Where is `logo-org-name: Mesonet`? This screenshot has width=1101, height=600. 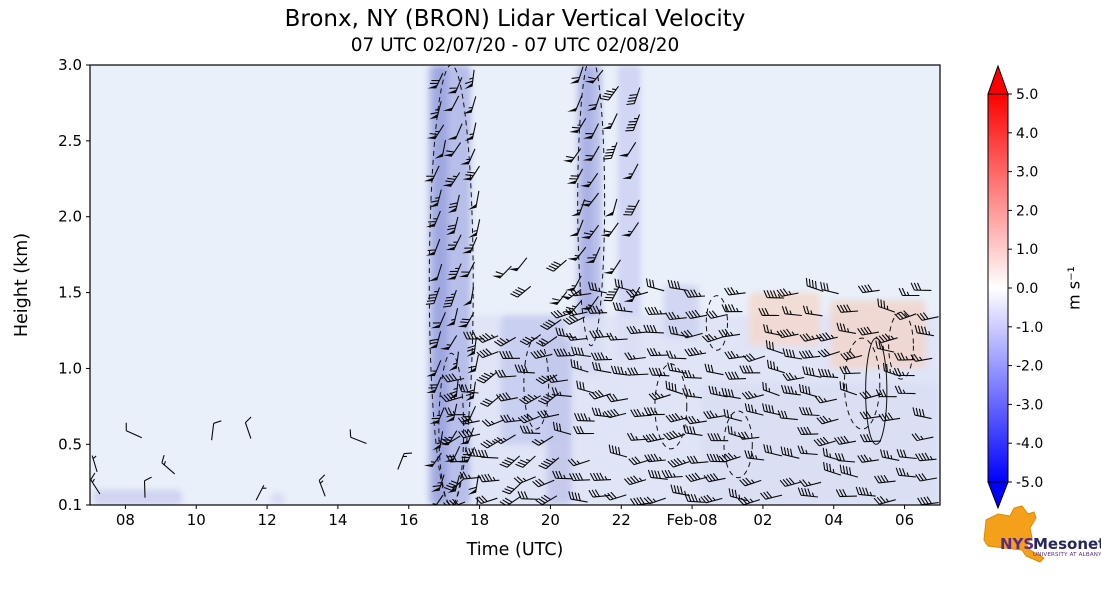
logo-org-name: Mesonet is located at coordinates (1067, 544).